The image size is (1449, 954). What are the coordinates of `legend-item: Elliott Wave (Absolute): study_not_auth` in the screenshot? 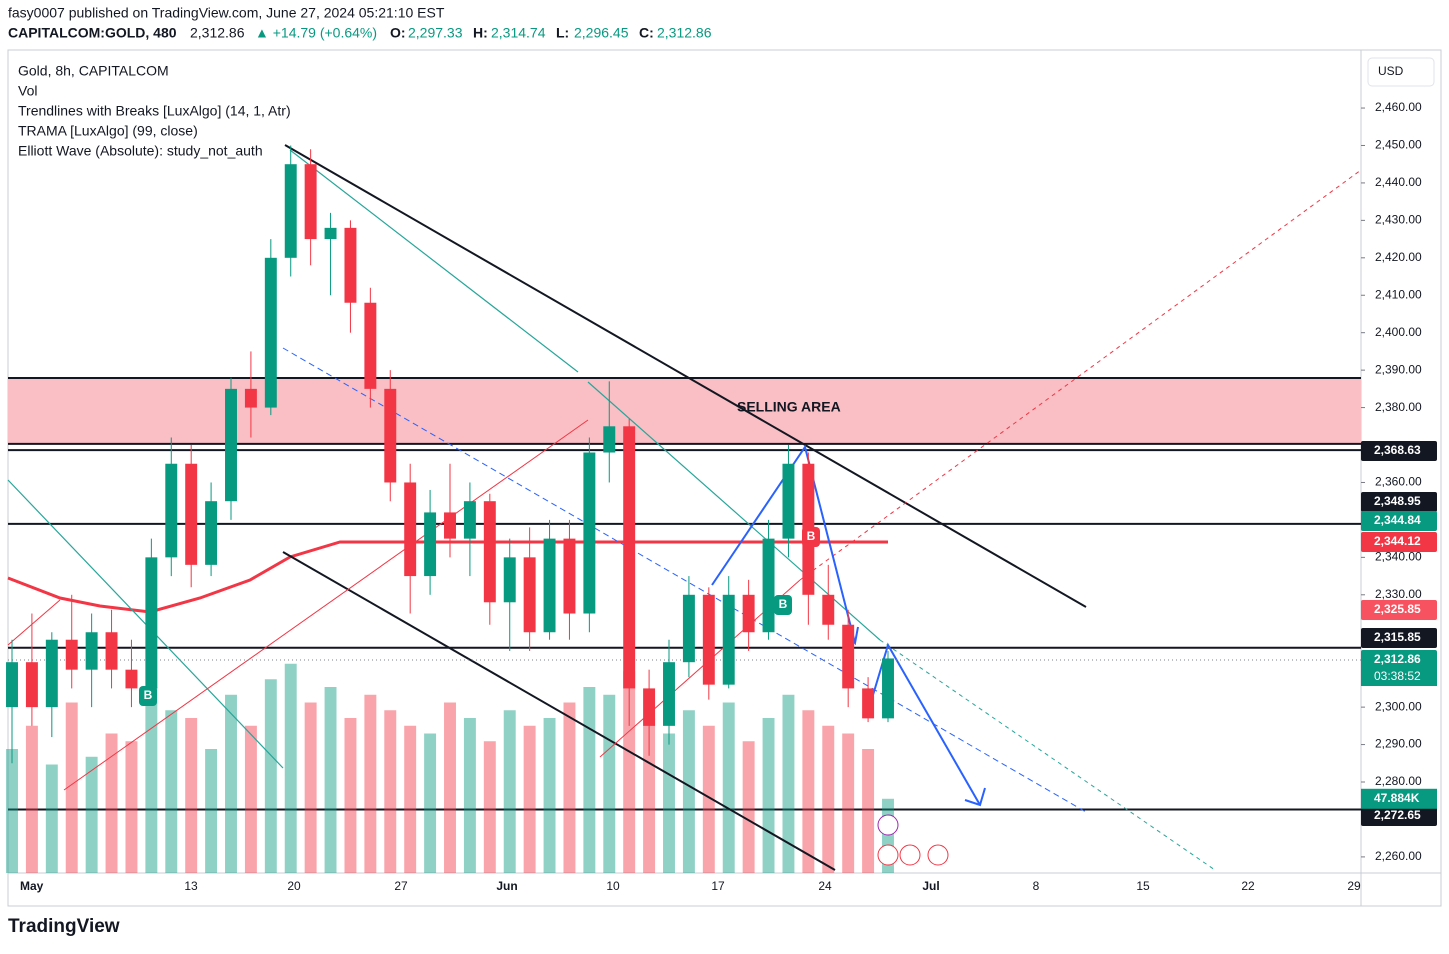 It's located at (140, 151).